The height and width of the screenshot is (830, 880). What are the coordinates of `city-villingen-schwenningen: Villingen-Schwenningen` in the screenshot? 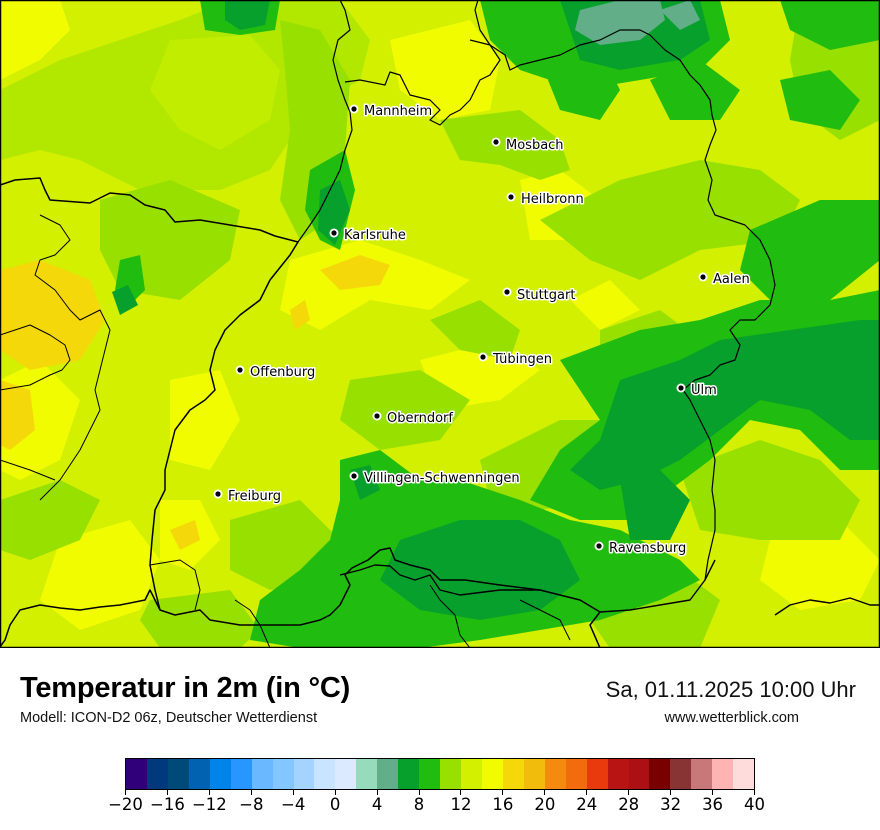 It's located at (435, 479).